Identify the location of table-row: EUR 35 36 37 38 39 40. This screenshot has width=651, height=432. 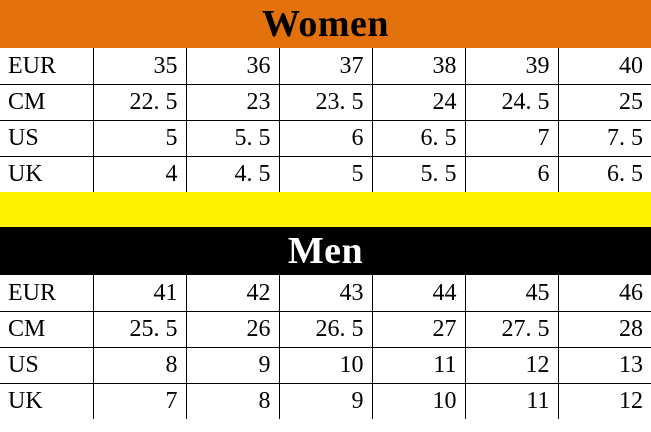
(325, 66).